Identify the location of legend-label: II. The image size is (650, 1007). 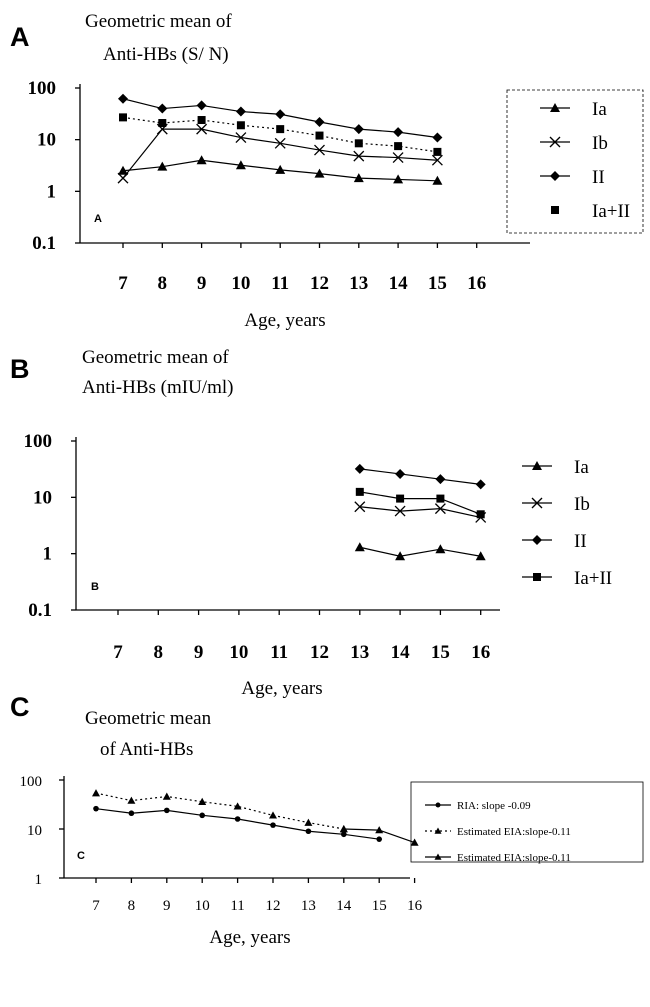
(580, 541).